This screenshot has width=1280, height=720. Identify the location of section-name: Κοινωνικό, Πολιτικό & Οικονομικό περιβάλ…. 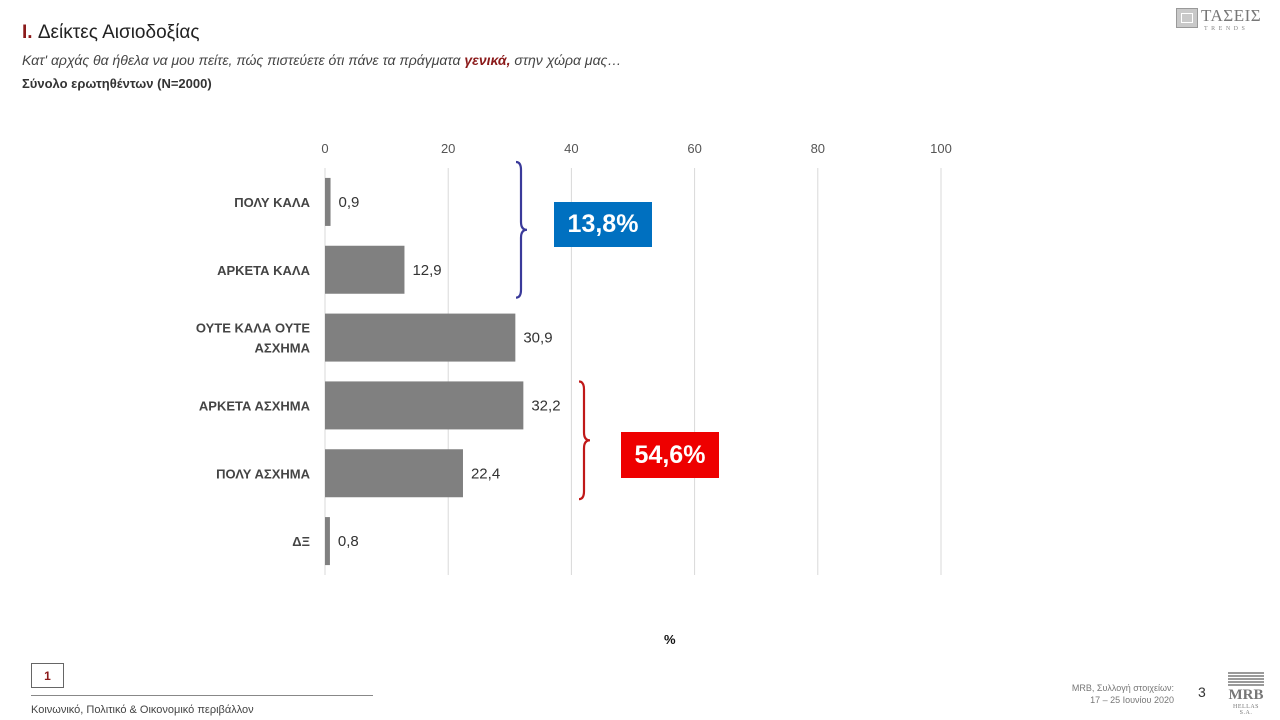
(142, 710).